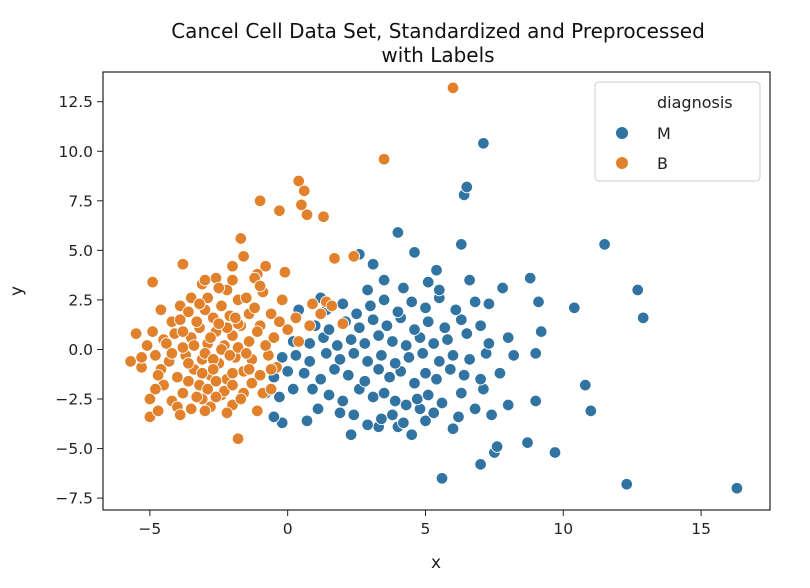 This screenshot has width=810, height=588. Describe the element at coordinates (17, 291) in the screenshot. I see `y-axis-label: y` at that location.